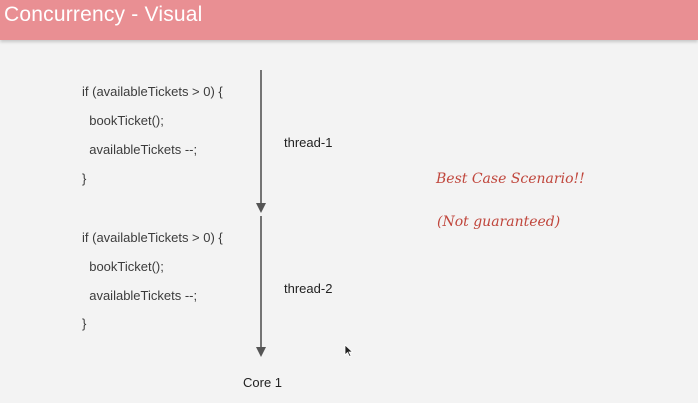  What do you see at coordinates (263, 382) in the screenshot?
I see `core-label: Core 1` at bounding box center [263, 382].